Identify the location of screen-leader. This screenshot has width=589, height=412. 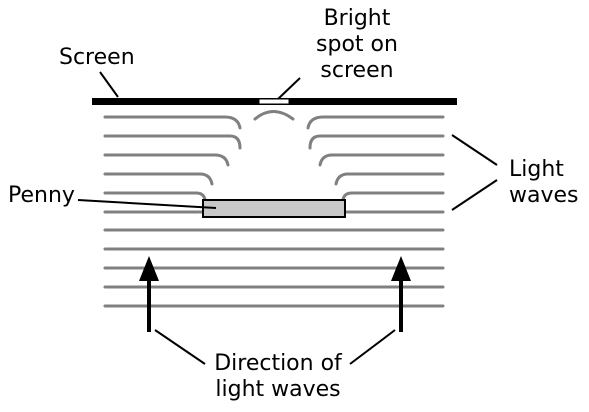
(109, 84).